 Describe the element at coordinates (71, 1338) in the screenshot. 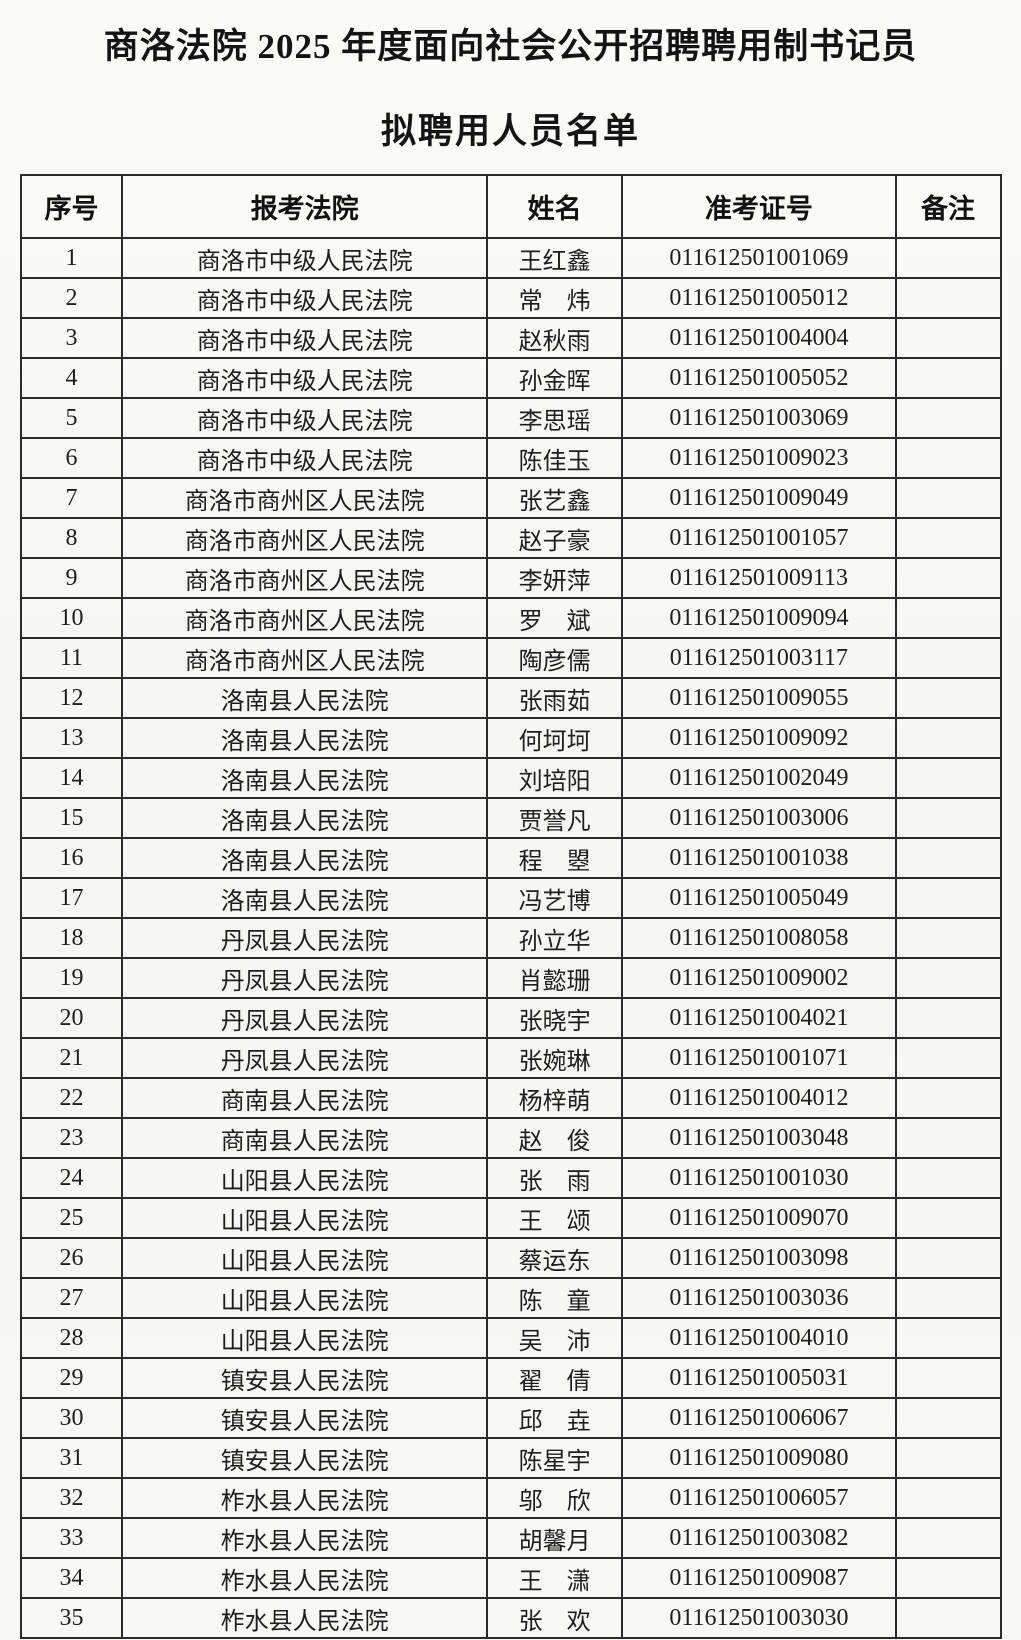

I see `cell-no: 28` at that location.